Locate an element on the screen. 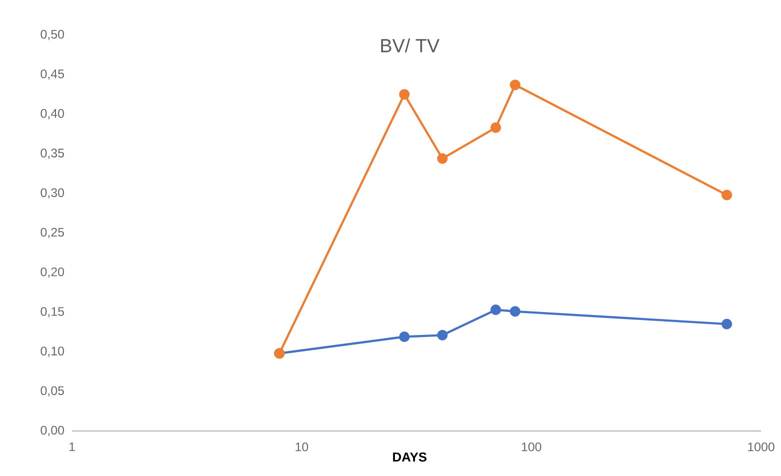 This screenshot has height=476, width=781. y-tick-label: 0,45 is located at coordinates (52, 74).